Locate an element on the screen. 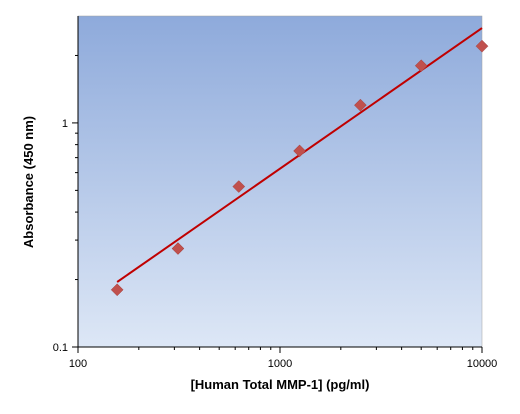 The width and height of the screenshot is (520, 414). x-tick-label: 100 is located at coordinates (78, 364).